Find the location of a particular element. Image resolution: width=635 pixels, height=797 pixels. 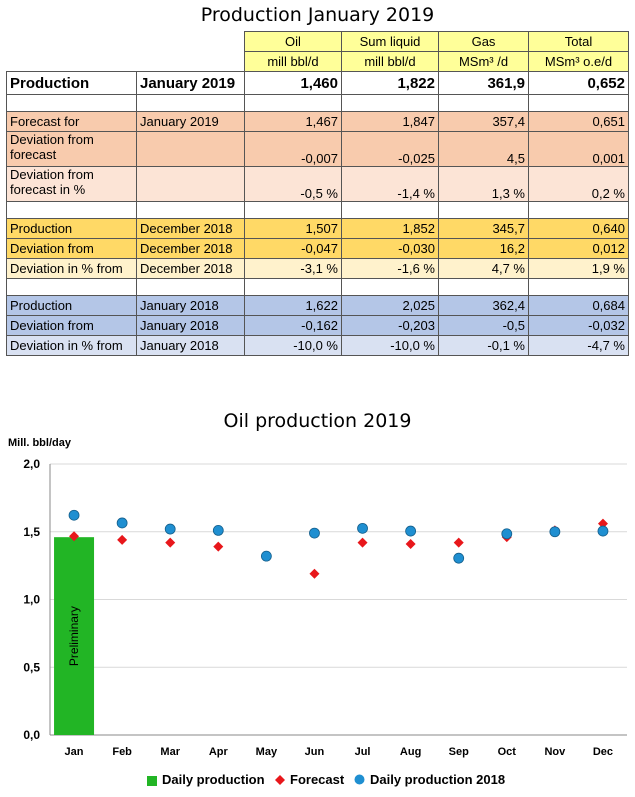

x-tick-label: Jun is located at coordinates (315, 752).